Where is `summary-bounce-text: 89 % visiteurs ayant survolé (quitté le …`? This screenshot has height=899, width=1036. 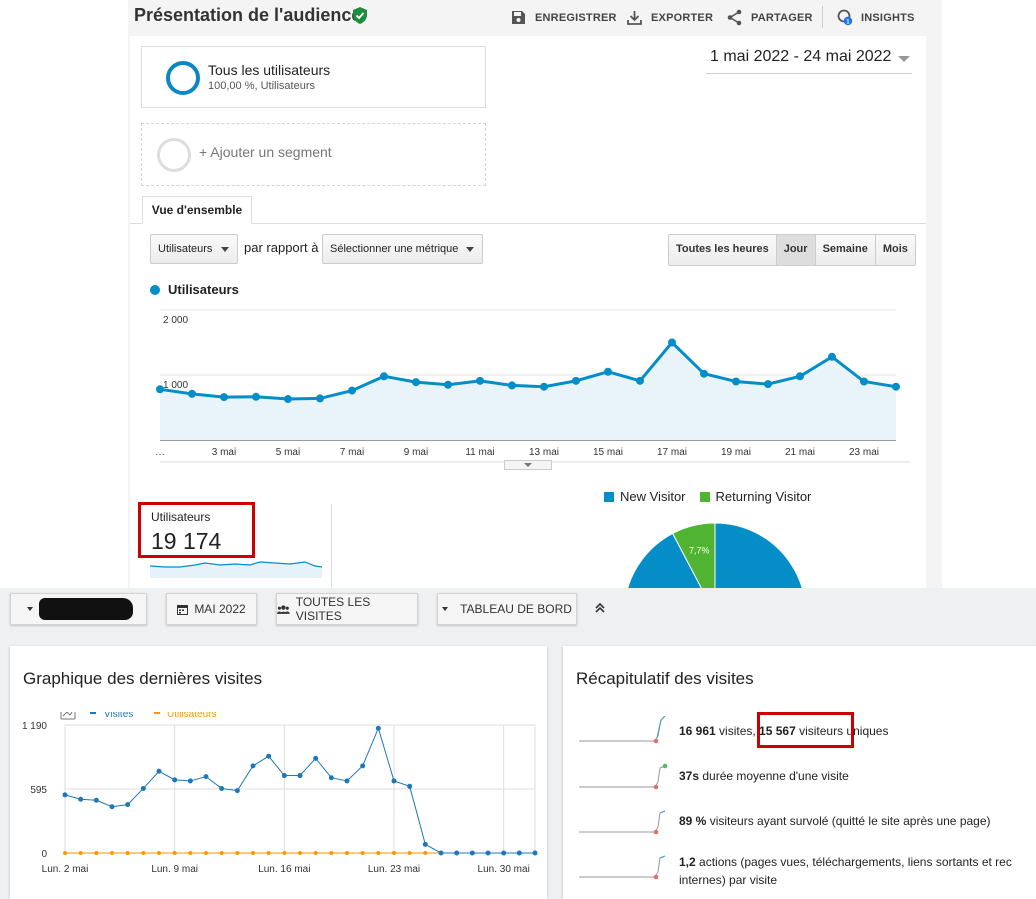 summary-bounce-text: 89 % visiteurs ayant survolé (quitté le … is located at coordinates (835, 821).